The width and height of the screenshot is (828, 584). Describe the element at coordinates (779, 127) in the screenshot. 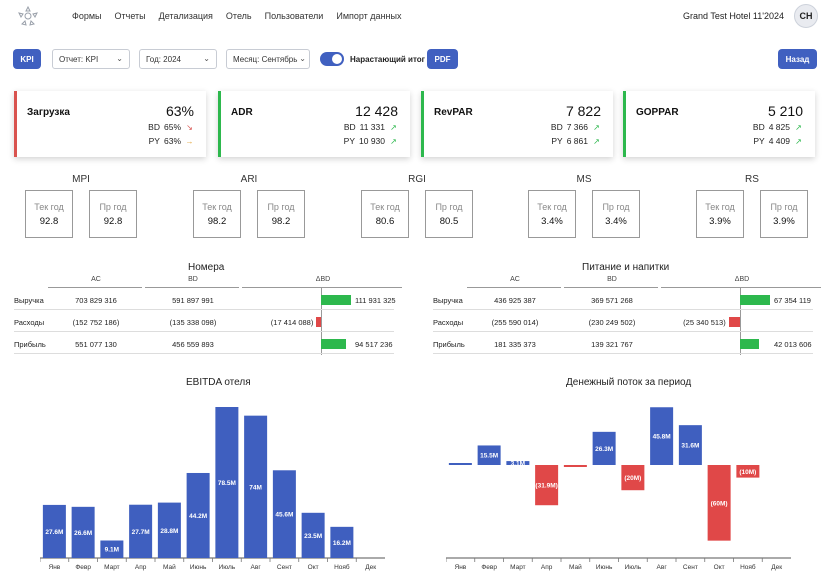

I see `kpi-bd-value: 4 825` at that location.